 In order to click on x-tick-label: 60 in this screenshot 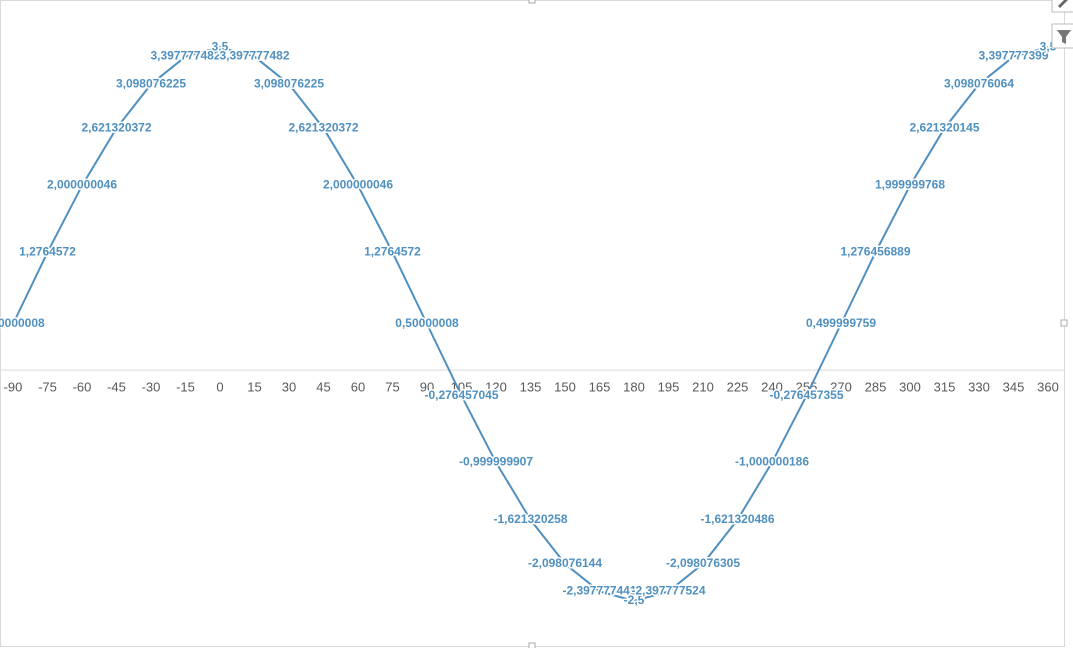, I will do `click(358, 387)`.